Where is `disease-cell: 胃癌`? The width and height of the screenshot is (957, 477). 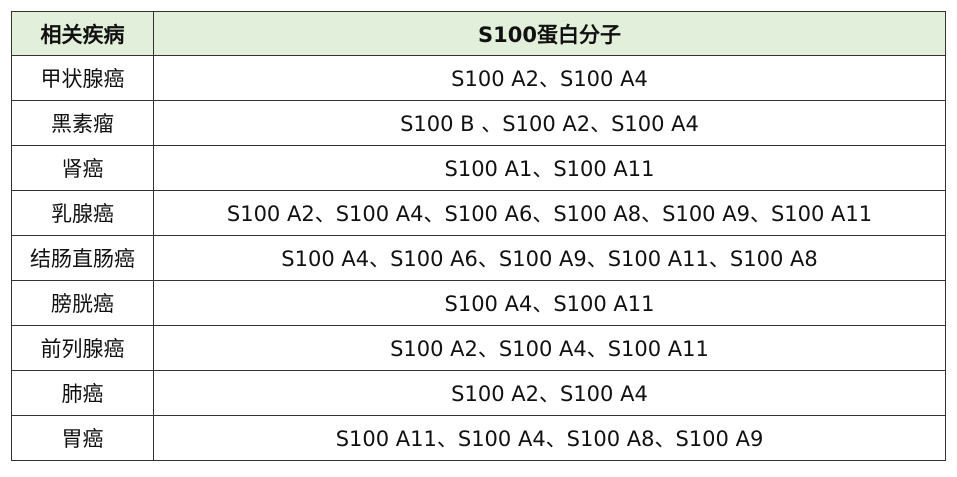 disease-cell: 胃癌 is located at coordinates (82, 438).